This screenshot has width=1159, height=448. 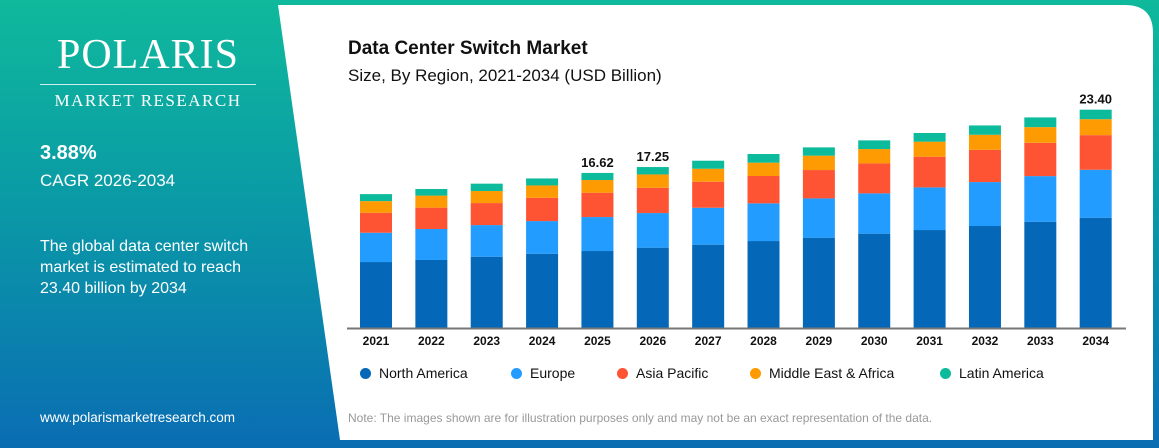 What do you see at coordinates (1040, 341) in the screenshot?
I see `x-tick-label: 2033` at bounding box center [1040, 341].